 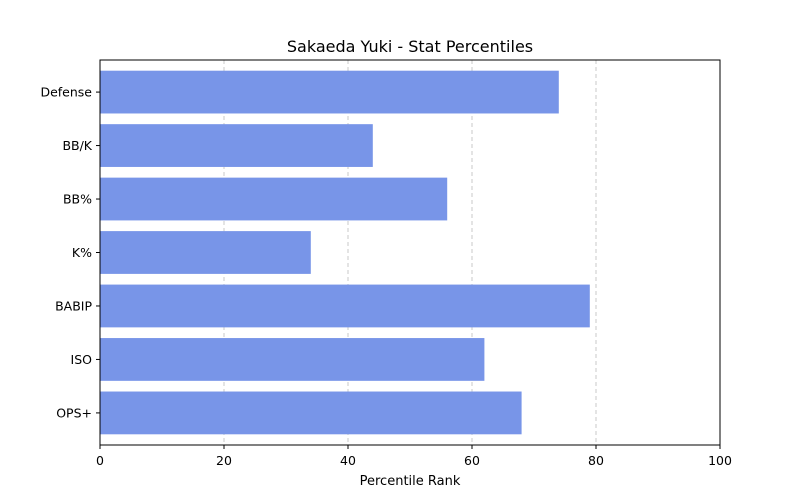 What do you see at coordinates (348, 460) in the screenshot?
I see `x-tick-label: 40` at bounding box center [348, 460].